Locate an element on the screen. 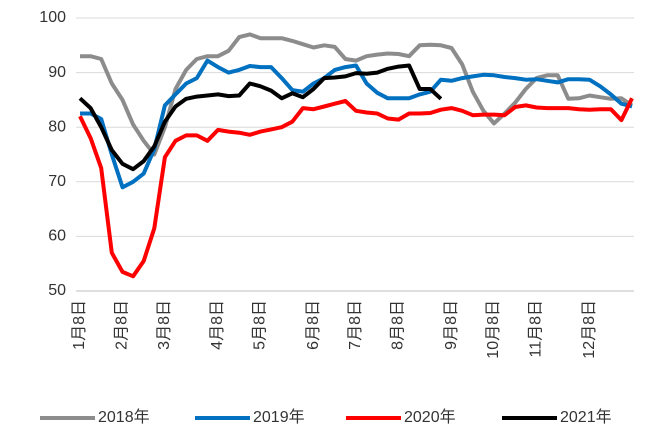 This screenshot has width=648, height=439. legend-label: 2018年 is located at coordinates (124, 417).